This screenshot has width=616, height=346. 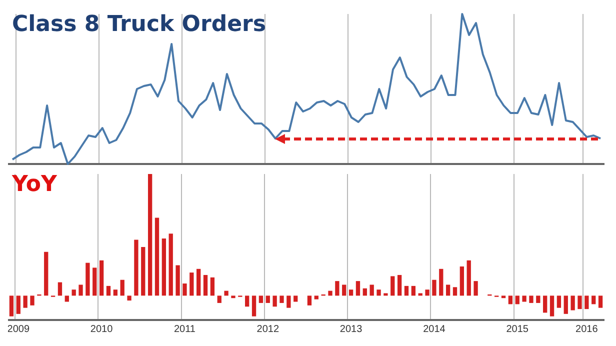 What do you see at coordinates (34, 184) in the screenshot?
I see `chart-title: YoY` at bounding box center [34, 184].